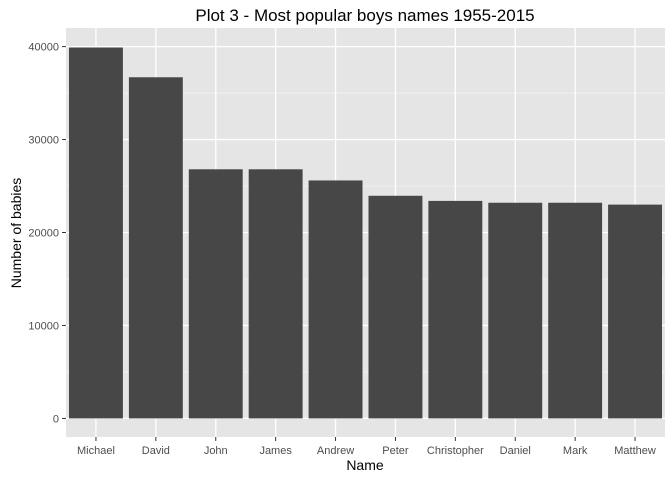 The image size is (672, 480). What do you see at coordinates (455, 309) in the screenshot?
I see `bar-christopher` at bounding box center [455, 309].